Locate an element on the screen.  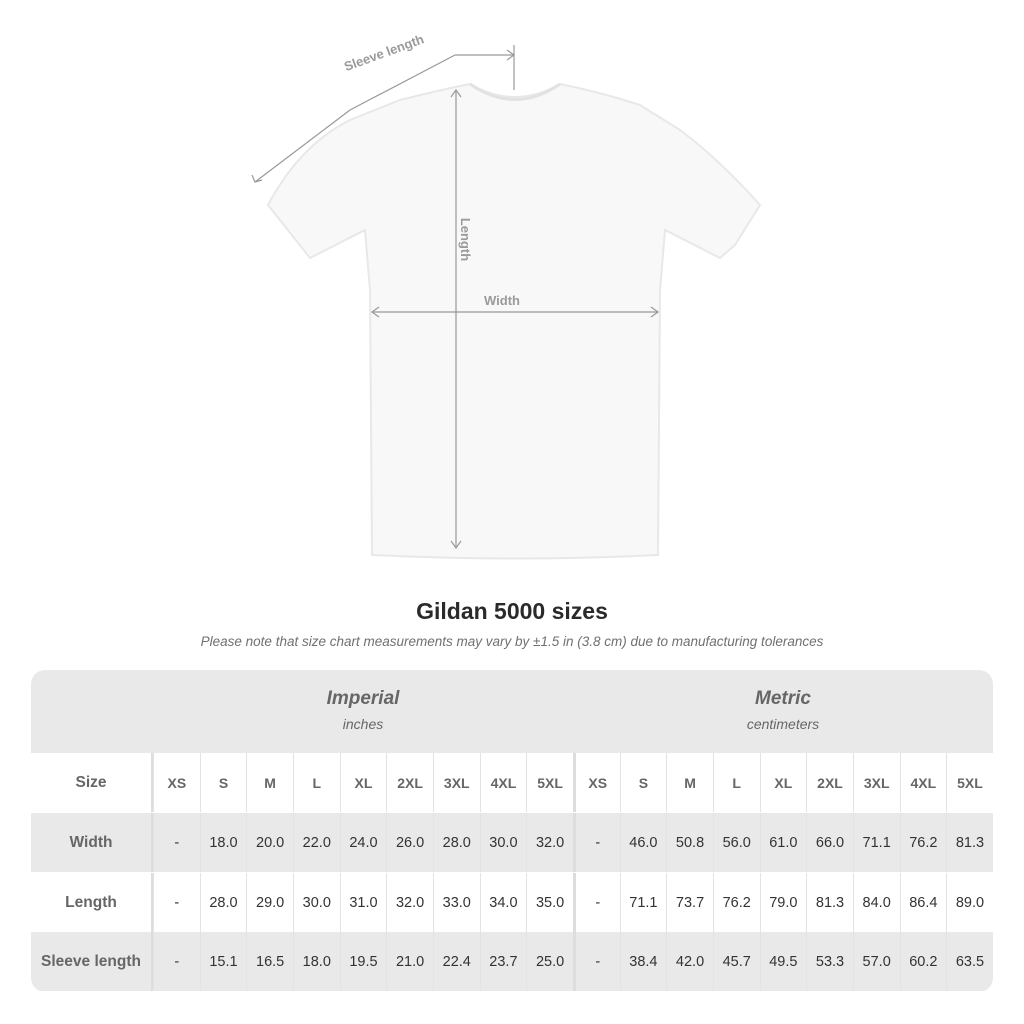
value-cell-imperial: 26.0 is located at coordinates (409, 842).